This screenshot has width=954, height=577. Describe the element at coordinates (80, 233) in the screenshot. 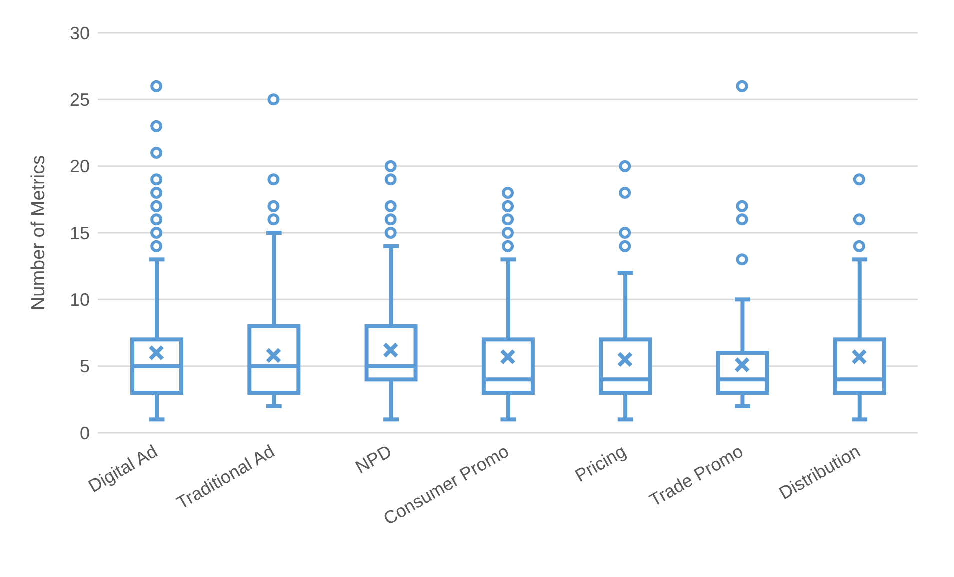

I see `y-tick-label: 15` at that location.